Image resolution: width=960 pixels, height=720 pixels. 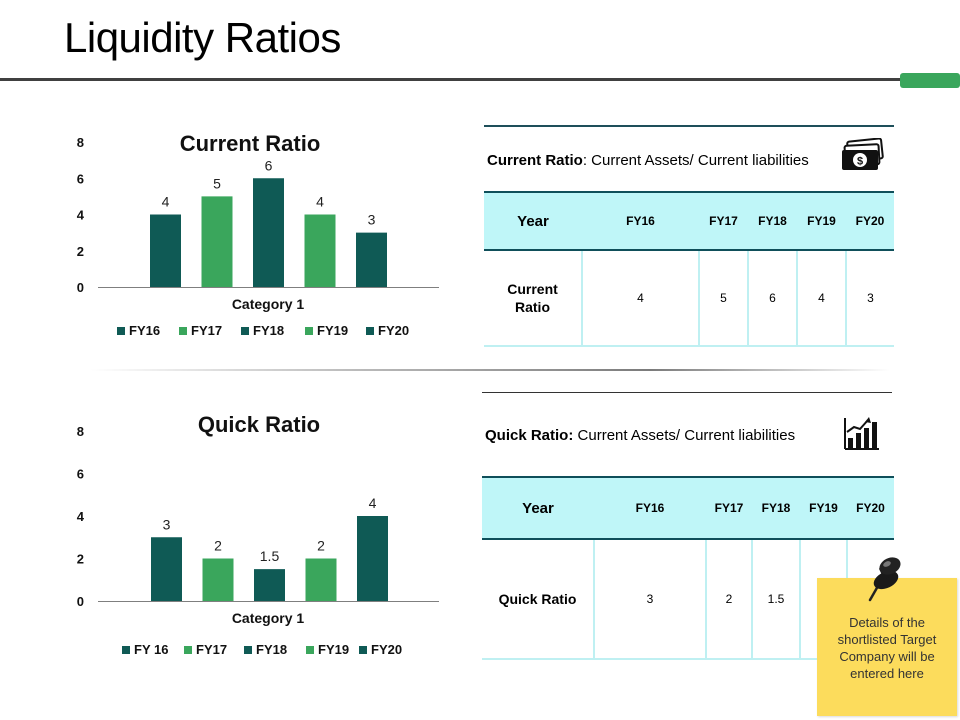 I want to click on table-header-row: Year FY16 FY17 FY18 FY19 FY20, so click(x=688, y=508).